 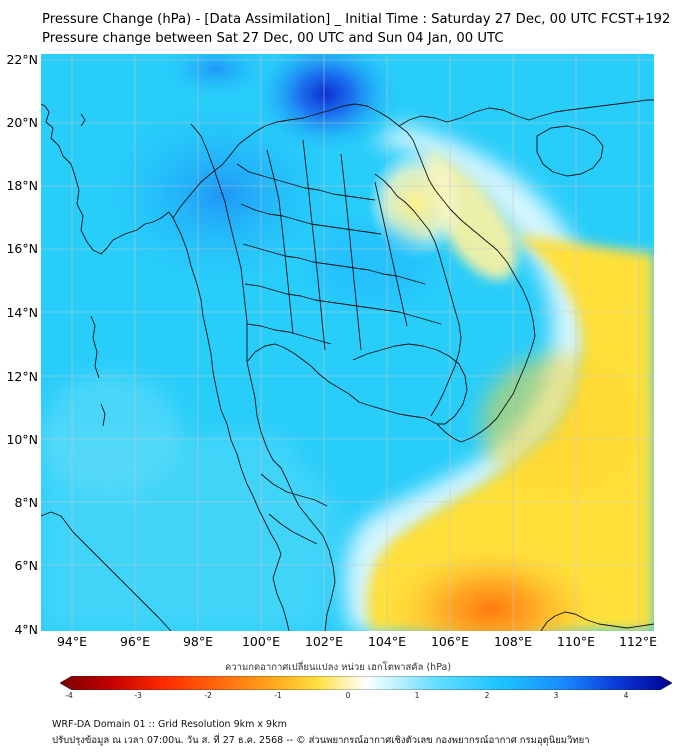 I want to click on lon-label-106e: 106°E, so click(x=449, y=641).